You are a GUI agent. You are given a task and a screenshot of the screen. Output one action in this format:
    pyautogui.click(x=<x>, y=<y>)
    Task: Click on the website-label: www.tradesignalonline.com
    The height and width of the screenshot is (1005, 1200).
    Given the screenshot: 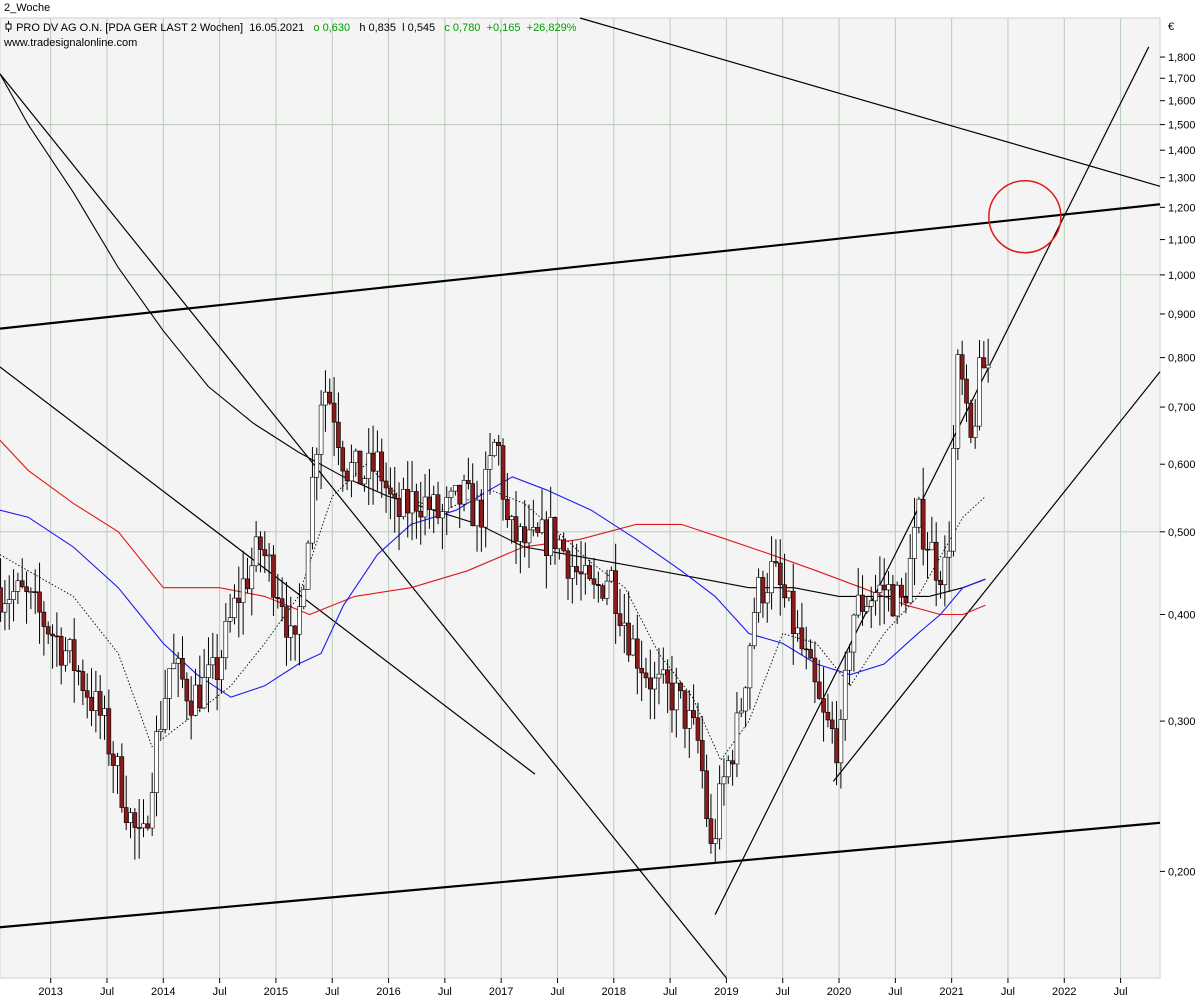 What is the action you would take?
    pyautogui.click(x=71, y=43)
    